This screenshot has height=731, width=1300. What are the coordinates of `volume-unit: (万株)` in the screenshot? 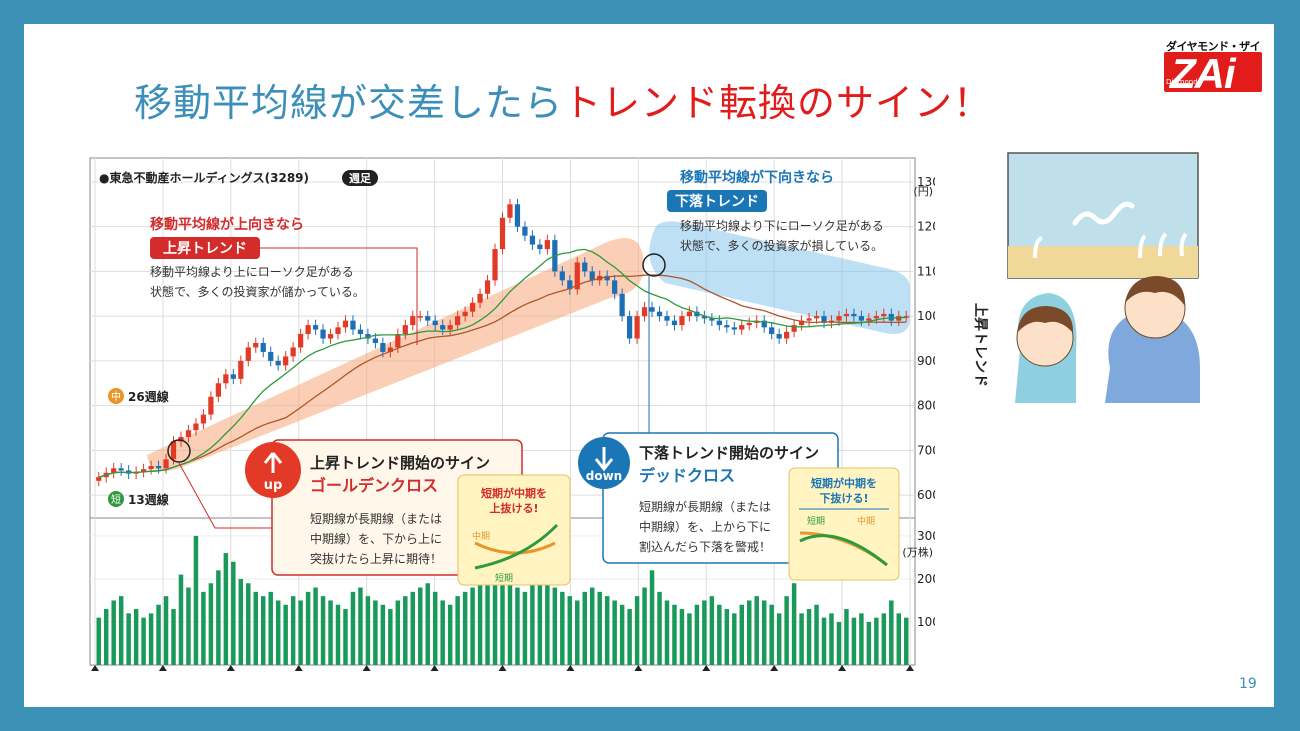 It's located at (917, 552).